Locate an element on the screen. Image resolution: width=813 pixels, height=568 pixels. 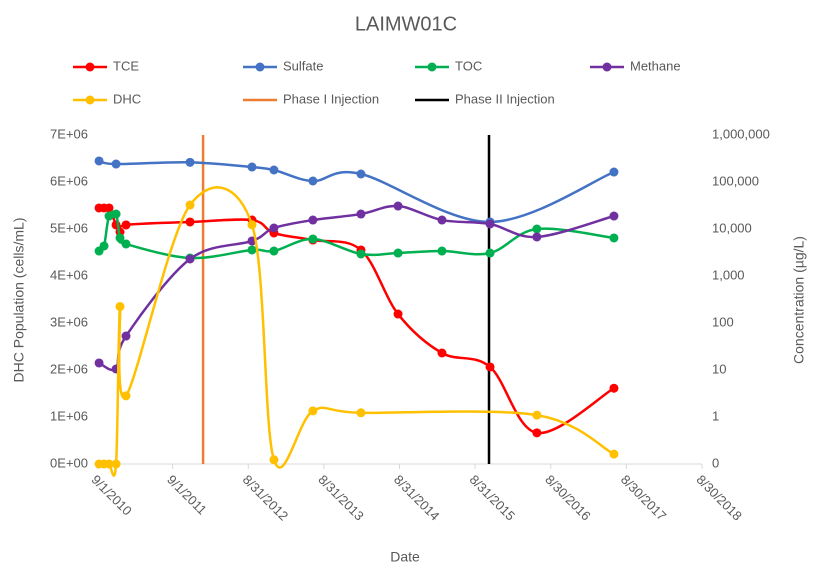
y2-tick-label: 1 is located at coordinates (715, 415).